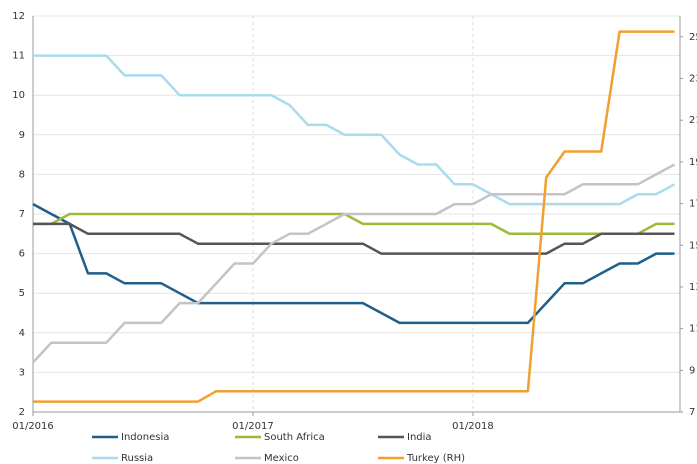 The width and height of the screenshot is (697, 464). What do you see at coordinates (693, 245) in the screenshot?
I see `y2-tick-label: 15` at bounding box center [693, 245].